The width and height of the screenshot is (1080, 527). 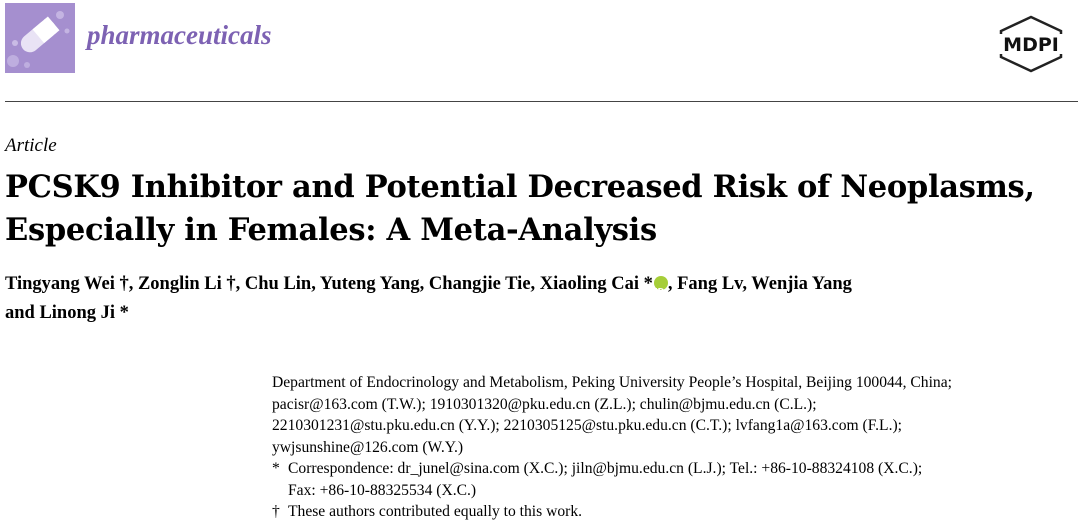 What do you see at coordinates (368, 447) in the screenshot?
I see `affiliation-line: ywjsunshine@126.com (W.Y.)` at bounding box center [368, 447].